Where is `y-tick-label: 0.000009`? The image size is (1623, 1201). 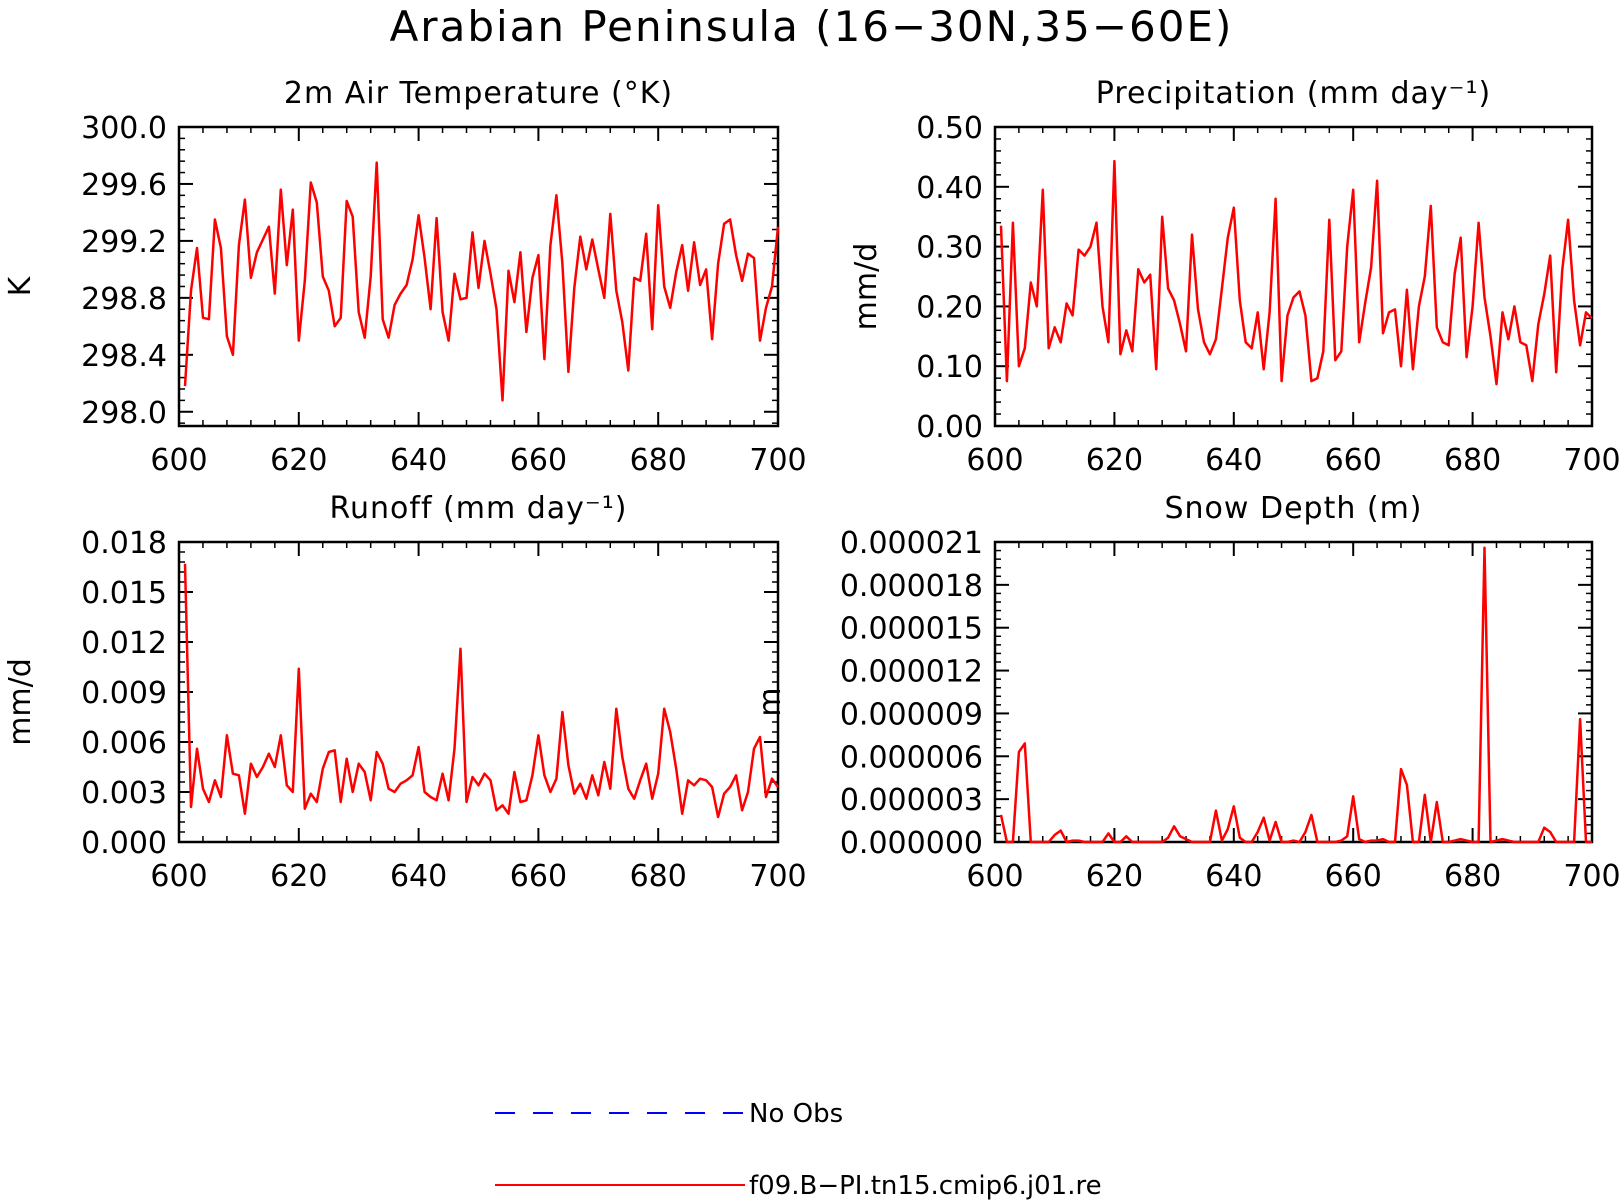 y-tick-label: 0.000009 is located at coordinates (911, 714).